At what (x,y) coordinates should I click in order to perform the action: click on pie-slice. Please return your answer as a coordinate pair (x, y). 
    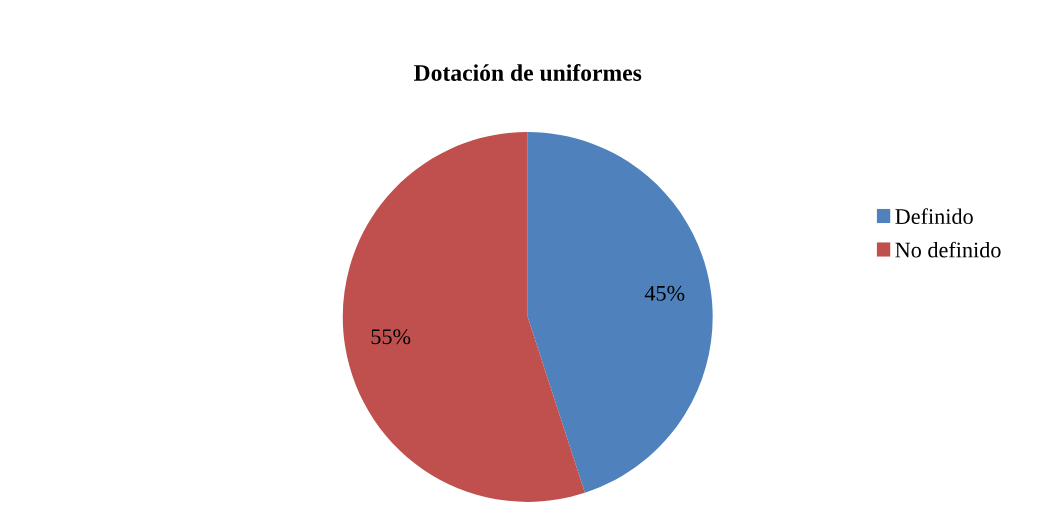
    Looking at the image, I should click on (620, 312).